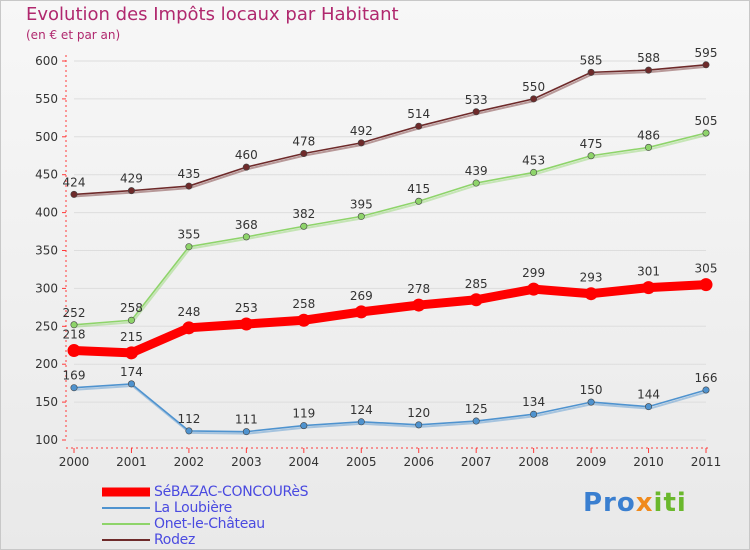 The image size is (750, 550). Describe the element at coordinates (73, 35) in the screenshot. I see `chart-subtitle: (en € et par an)` at that location.